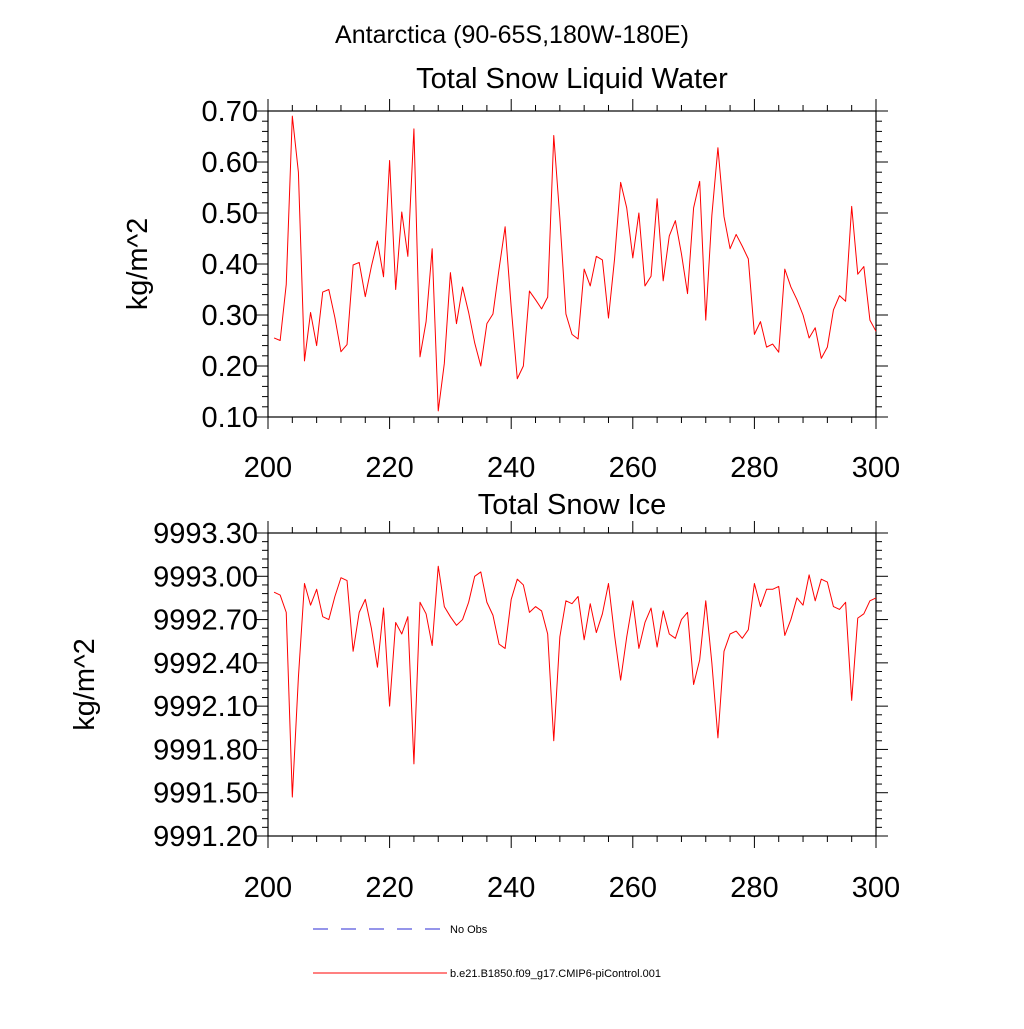  What do you see at coordinates (205, 534) in the screenshot?
I see `panel-2-y-tick-label: 9993.30` at bounding box center [205, 534].